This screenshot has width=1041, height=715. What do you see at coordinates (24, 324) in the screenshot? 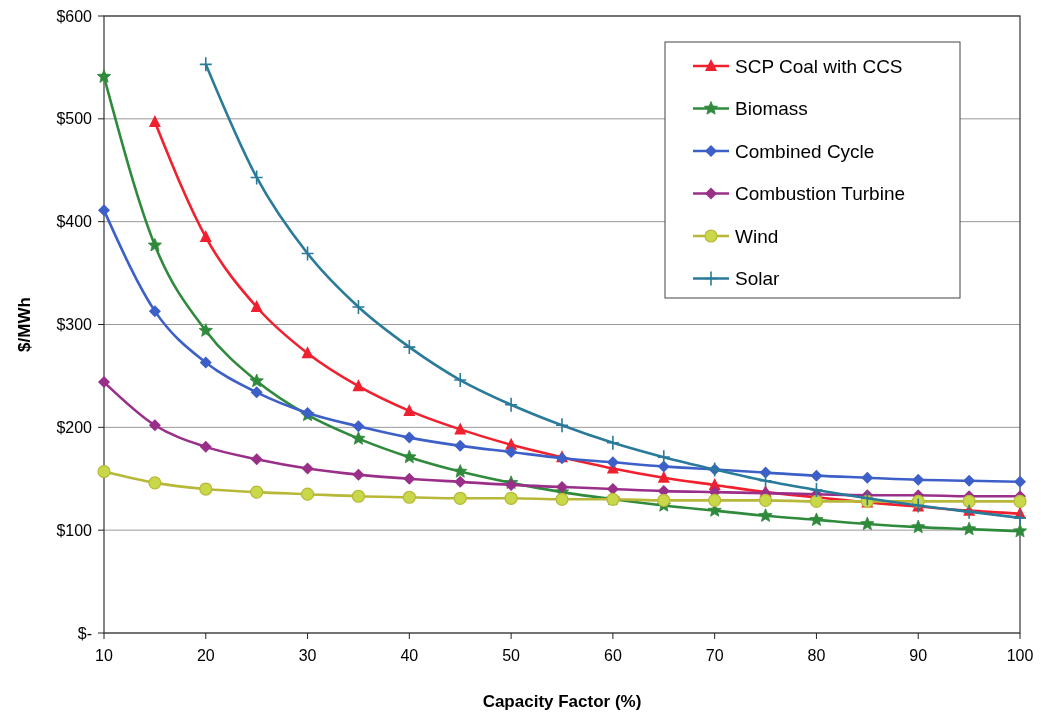
I see `y-axis-title: $/MWh` at bounding box center [24, 324].